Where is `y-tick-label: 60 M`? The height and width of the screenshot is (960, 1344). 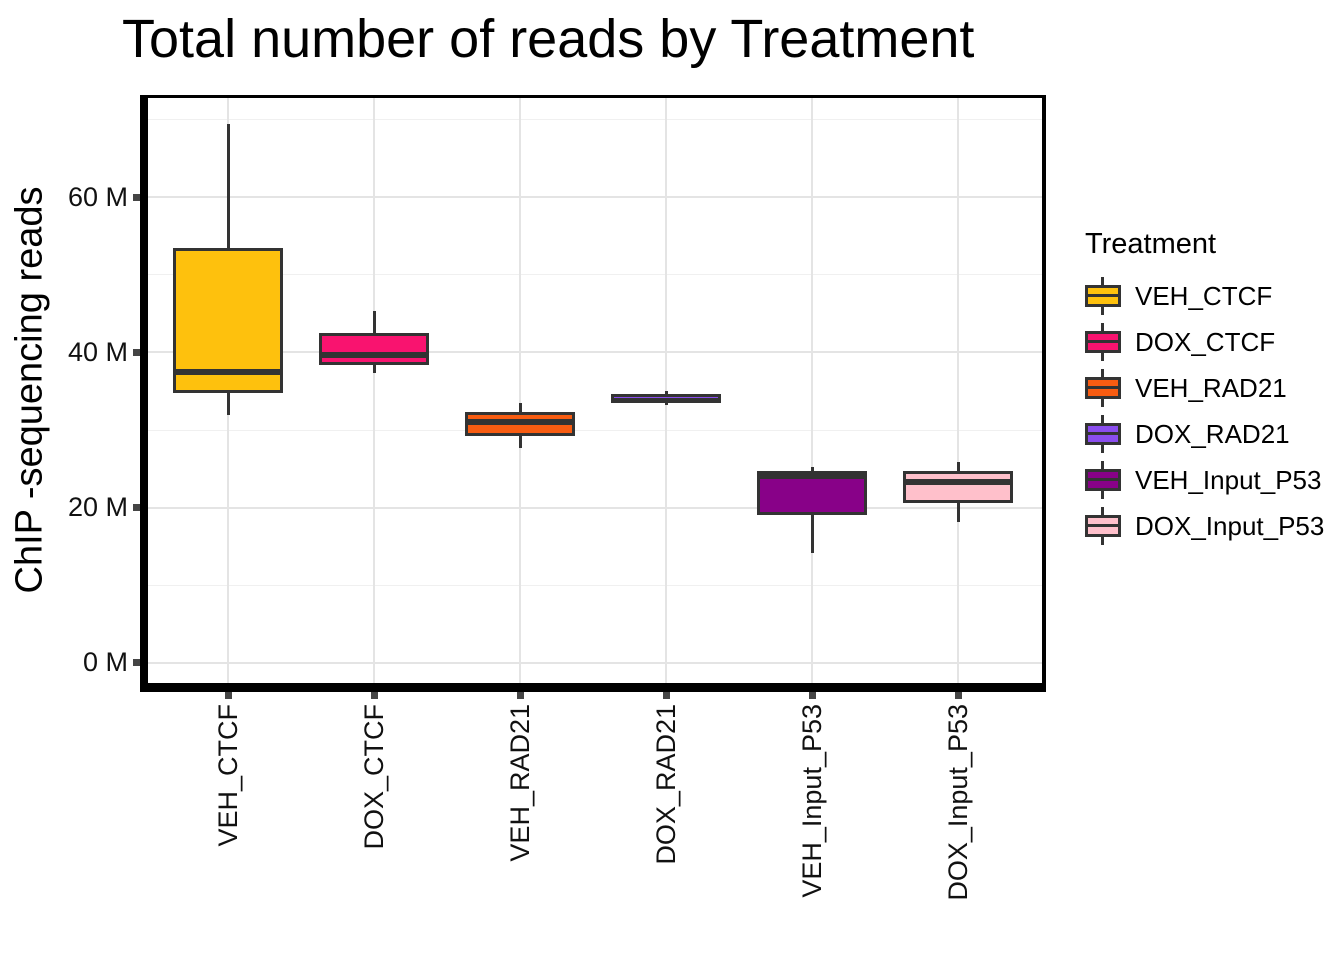
y-tick-label: 60 M is located at coordinates (97, 196).